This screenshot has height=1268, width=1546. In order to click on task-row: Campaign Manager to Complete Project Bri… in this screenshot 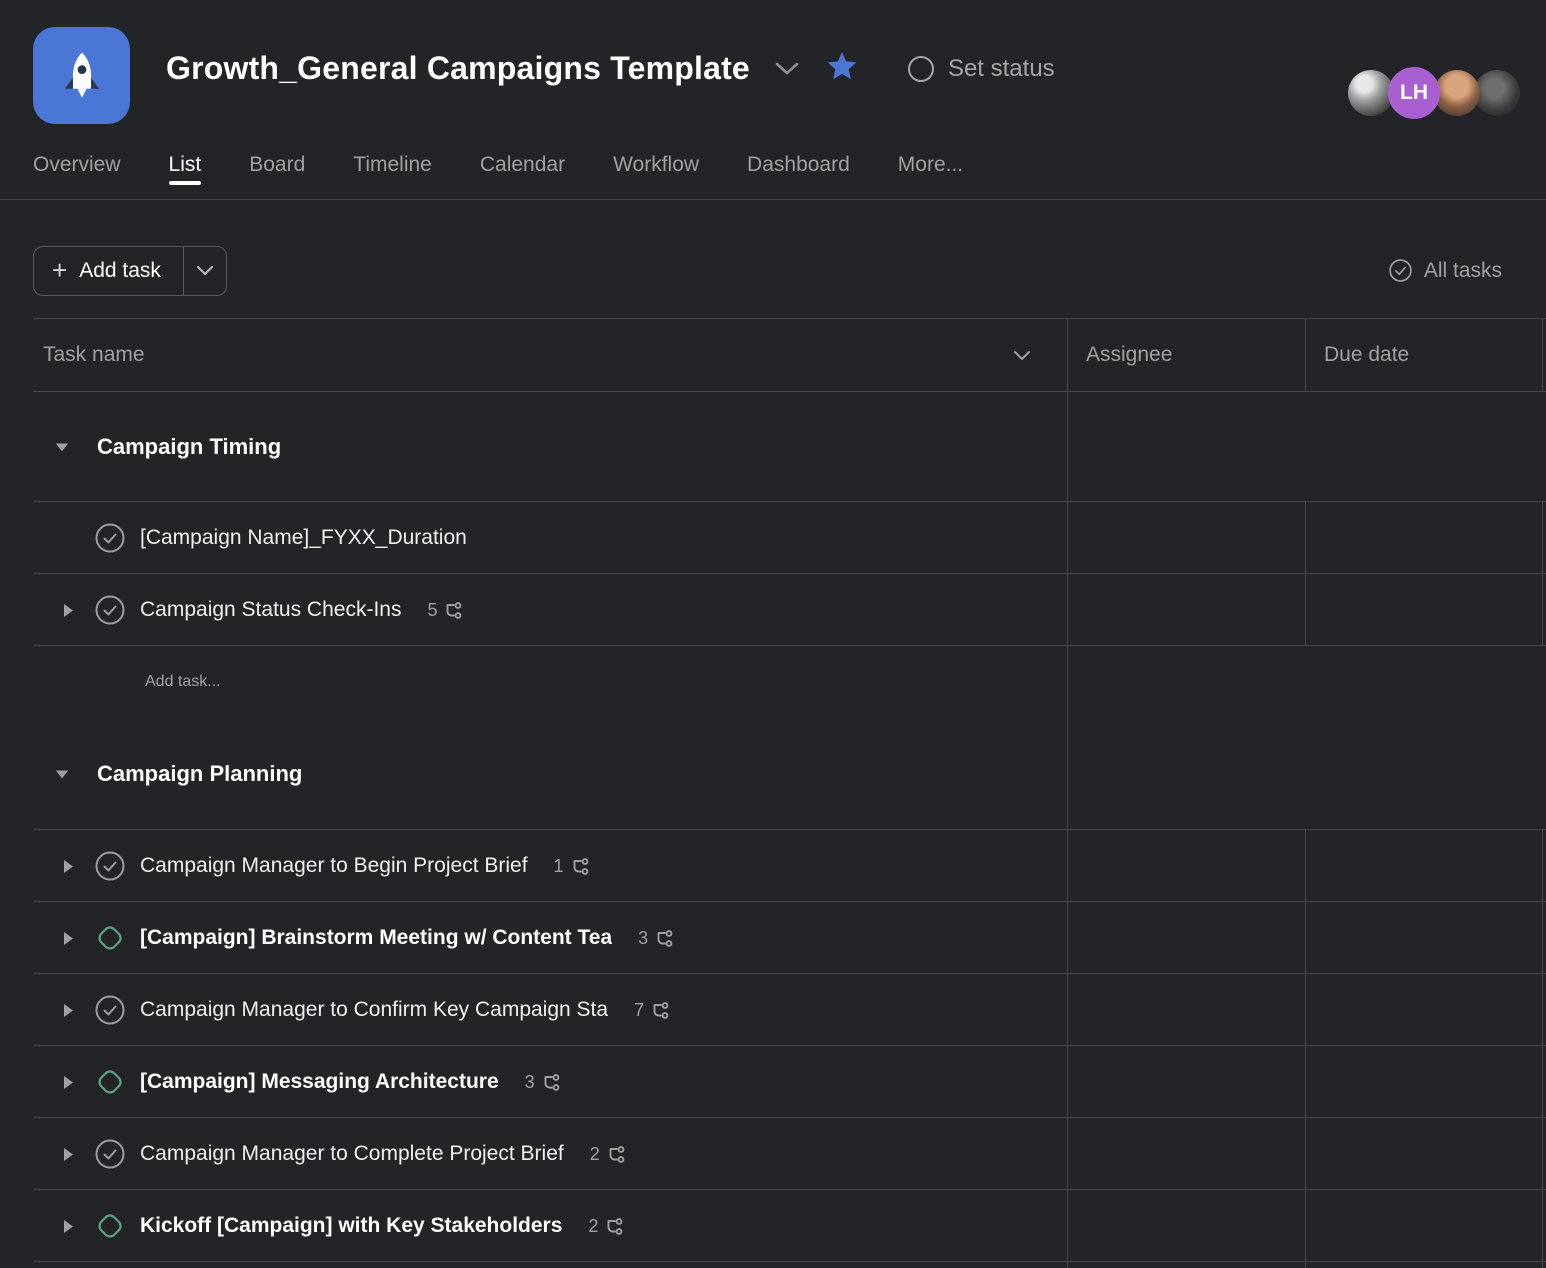, I will do `click(773, 1154)`.